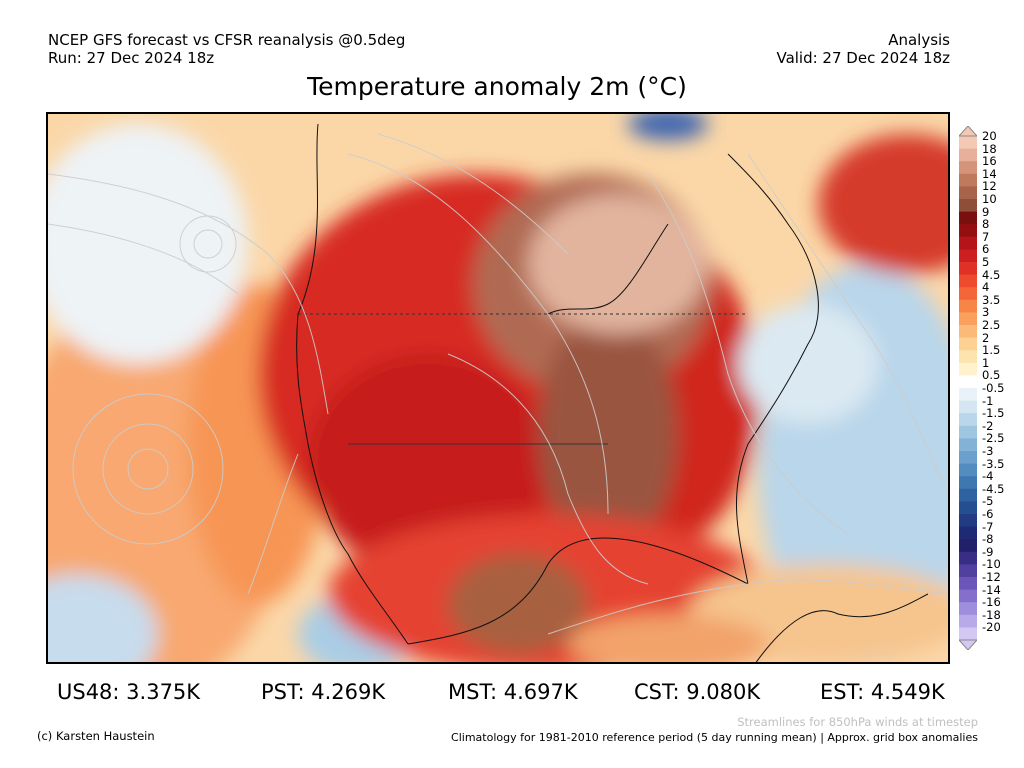 The height and width of the screenshot is (768, 1024). I want to click on colorbar-tick-label: 1, so click(986, 362).